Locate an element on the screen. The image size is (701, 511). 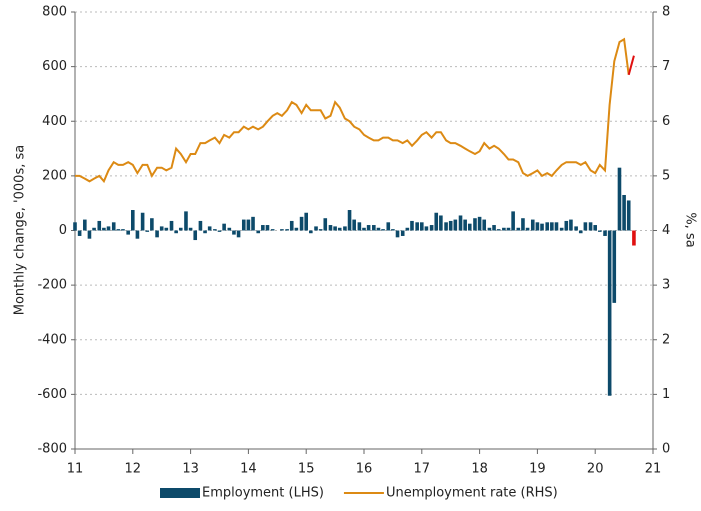
y2-tick-label: 0 is located at coordinates (666, 449).